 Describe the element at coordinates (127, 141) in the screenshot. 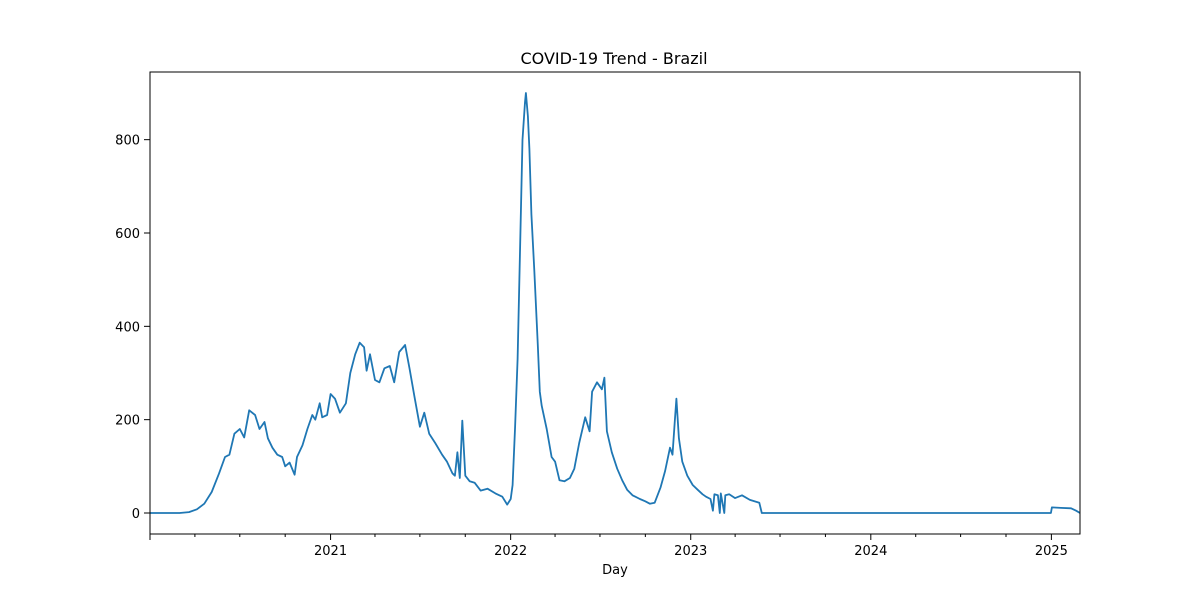

I see `y-tick-label: 800` at that location.